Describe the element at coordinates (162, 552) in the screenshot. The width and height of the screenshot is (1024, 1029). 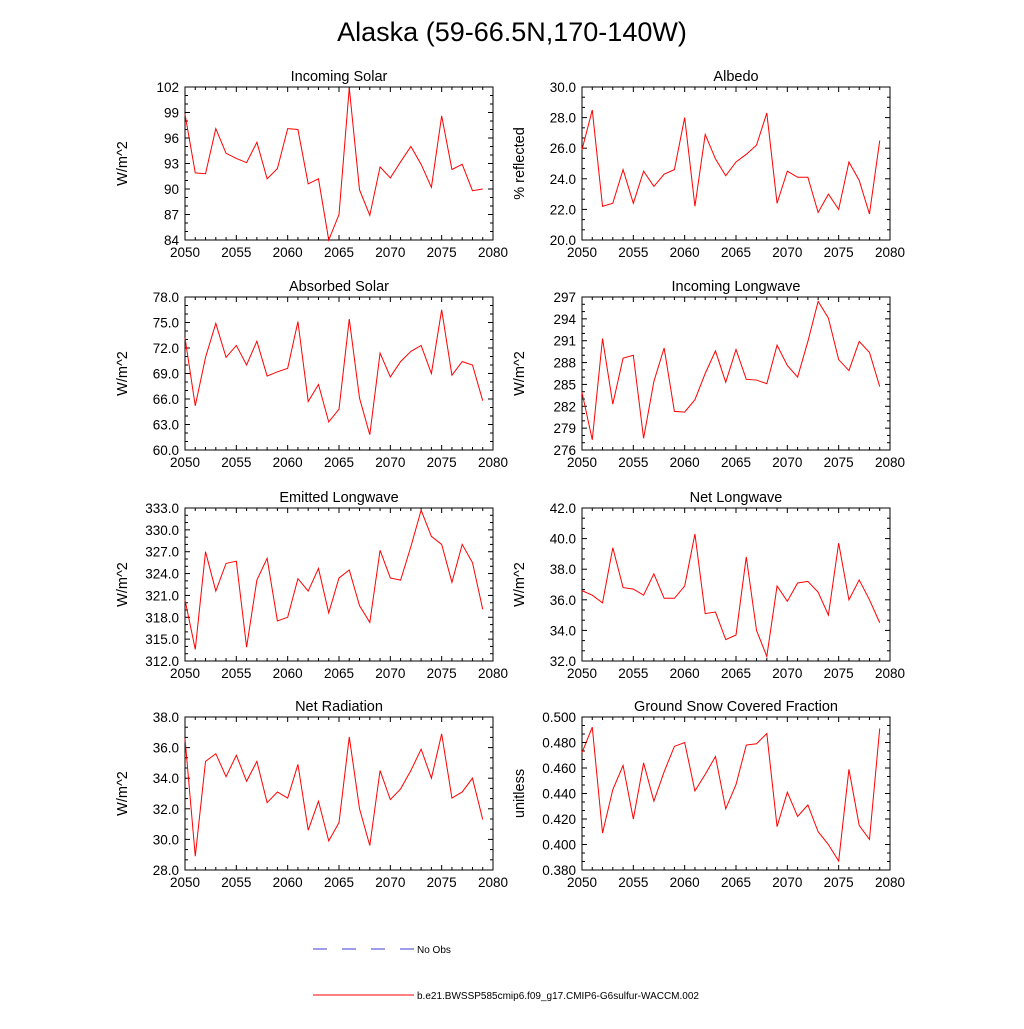
I see `y-tick-label: 327.0` at that location.